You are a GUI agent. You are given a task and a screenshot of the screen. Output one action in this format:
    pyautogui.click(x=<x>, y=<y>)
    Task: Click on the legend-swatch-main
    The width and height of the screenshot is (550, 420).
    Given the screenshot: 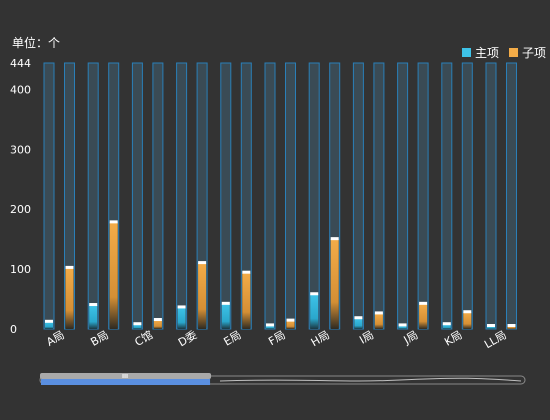 What is the action you would take?
    pyautogui.click(x=466, y=52)
    